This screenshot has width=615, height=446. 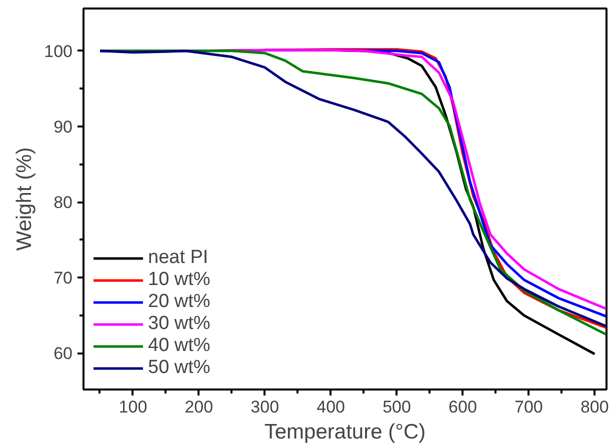 I want to click on y-tick-label: 70, so click(x=63, y=278).